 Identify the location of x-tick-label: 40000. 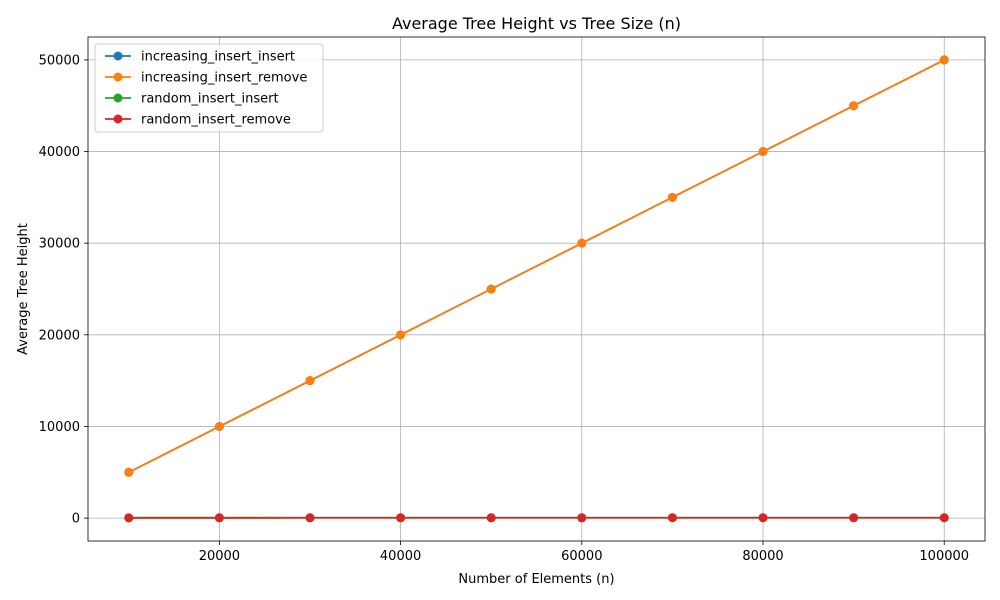
(400, 556).